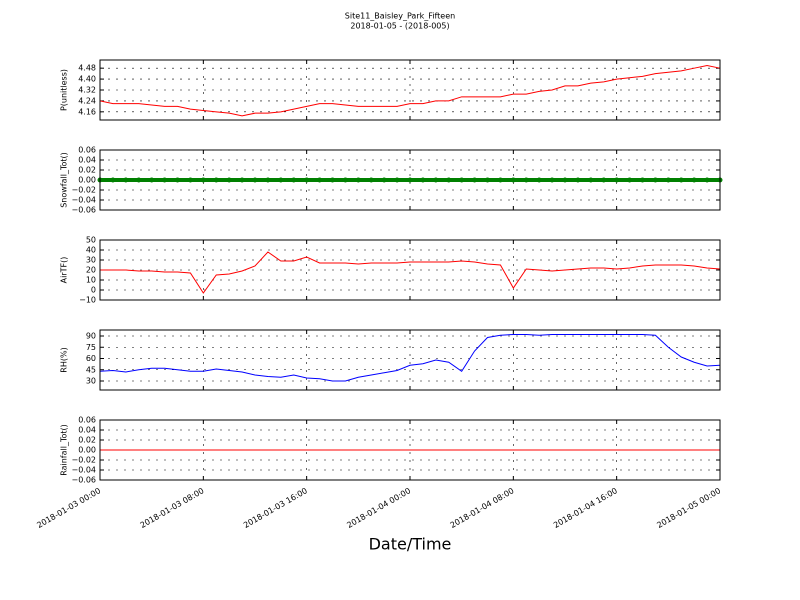  What do you see at coordinates (91, 280) in the screenshot?
I see `y-tick-label: 10` at bounding box center [91, 280].